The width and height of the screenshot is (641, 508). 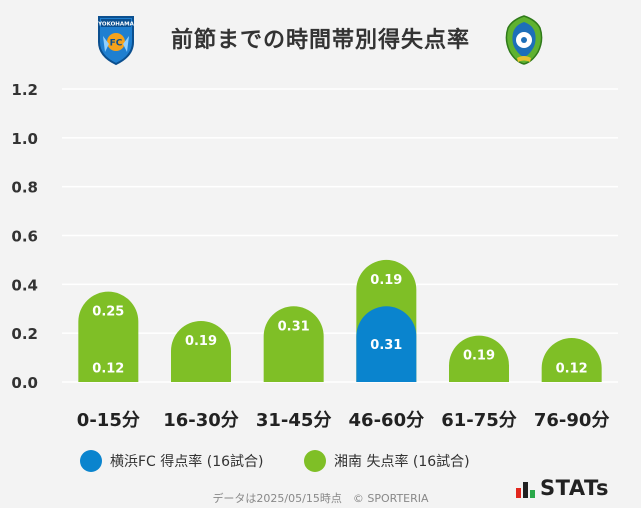 I want to click on y-tick-label: 0.8, so click(x=24, y=188).